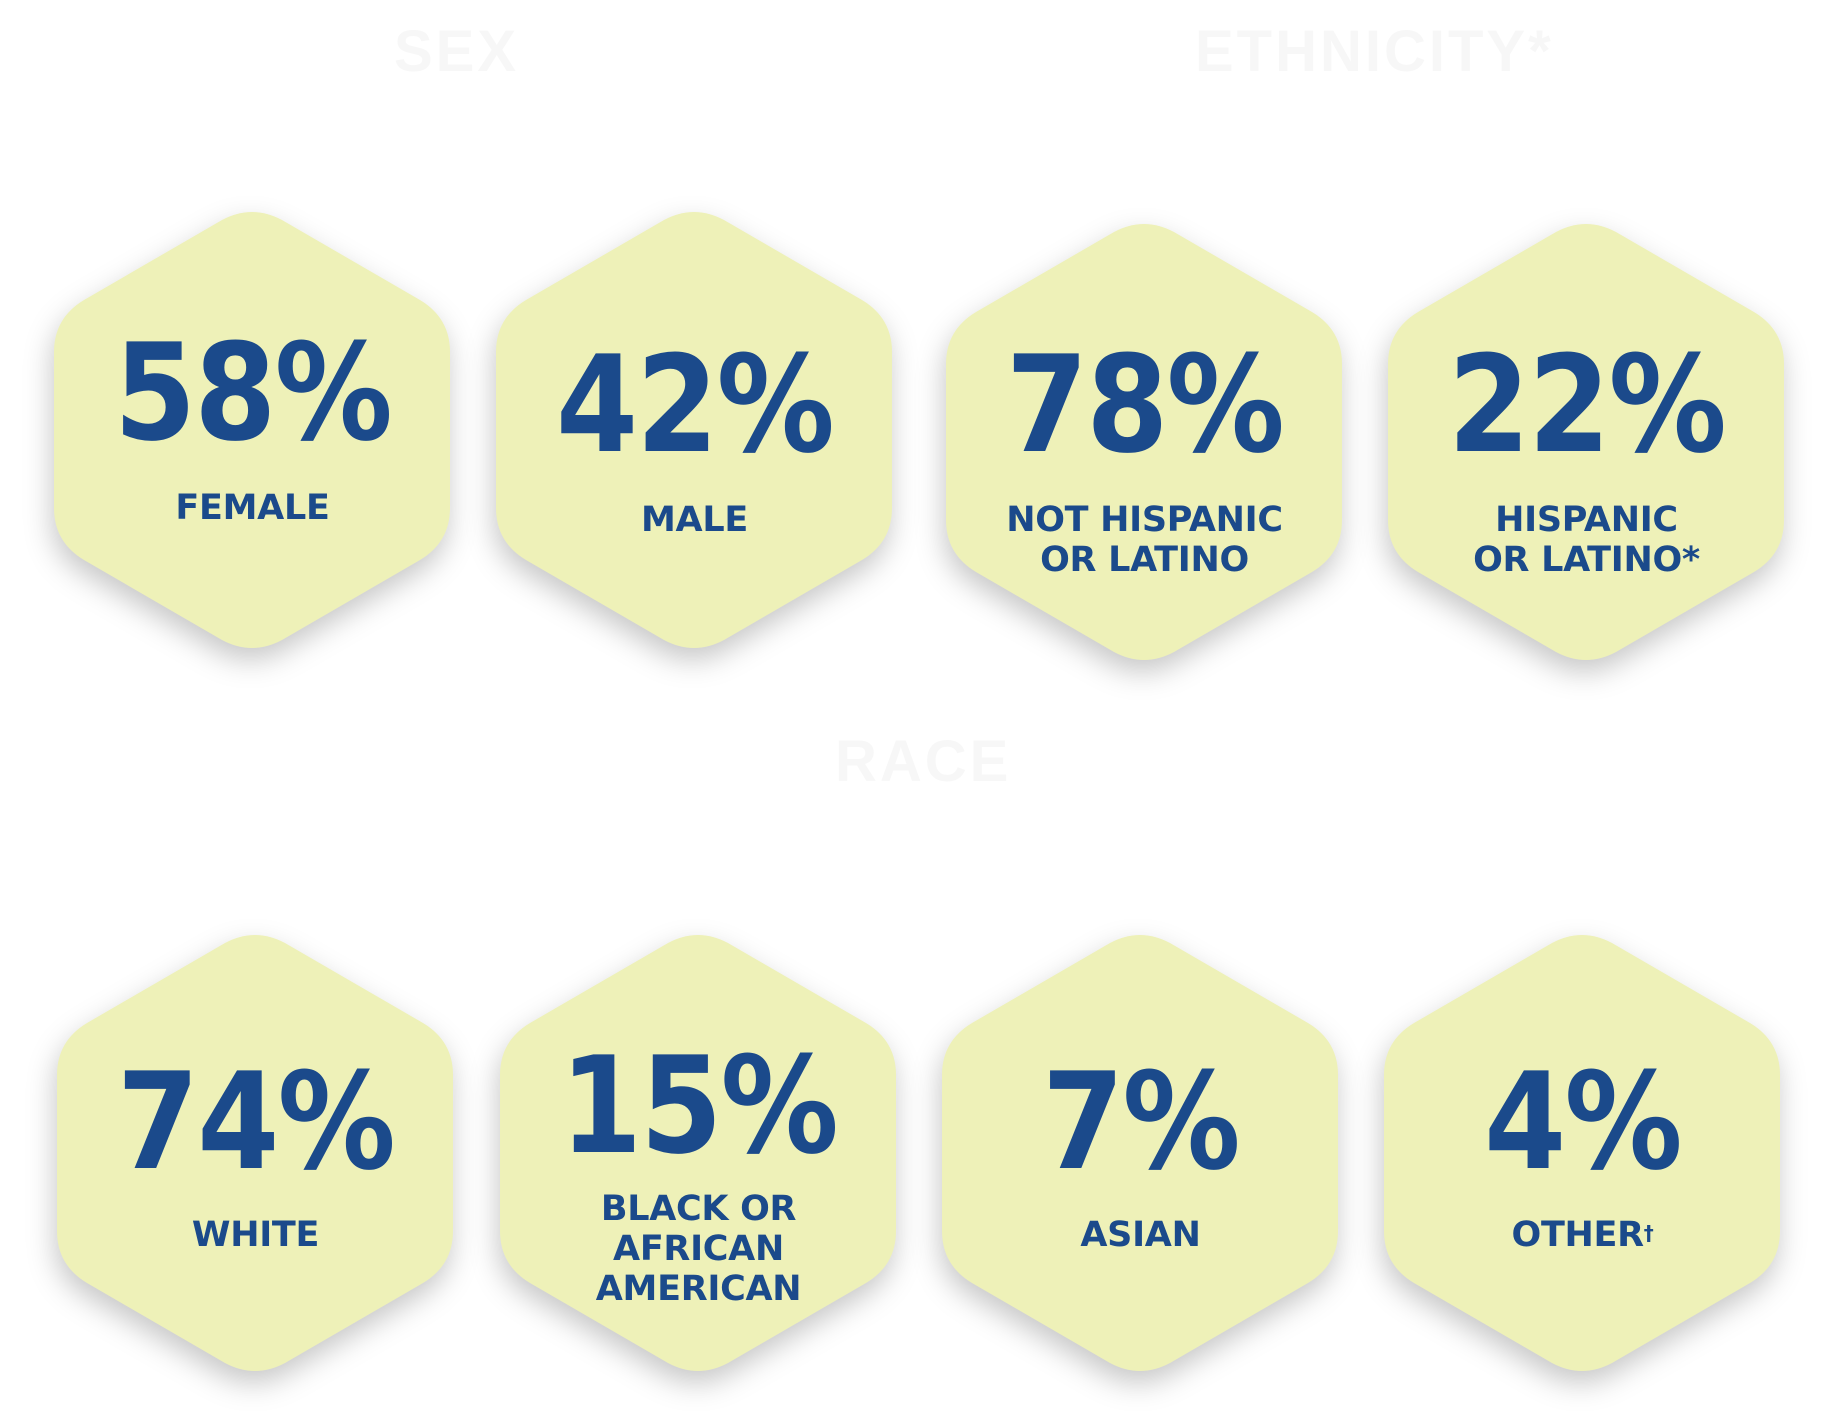 The width and height of the screenshot is (1848, 1428). What do you see at coordinates (1583, 1122) in the screenshot?
I see `stat-value: 4%` at bounding box center [1583, 1122].